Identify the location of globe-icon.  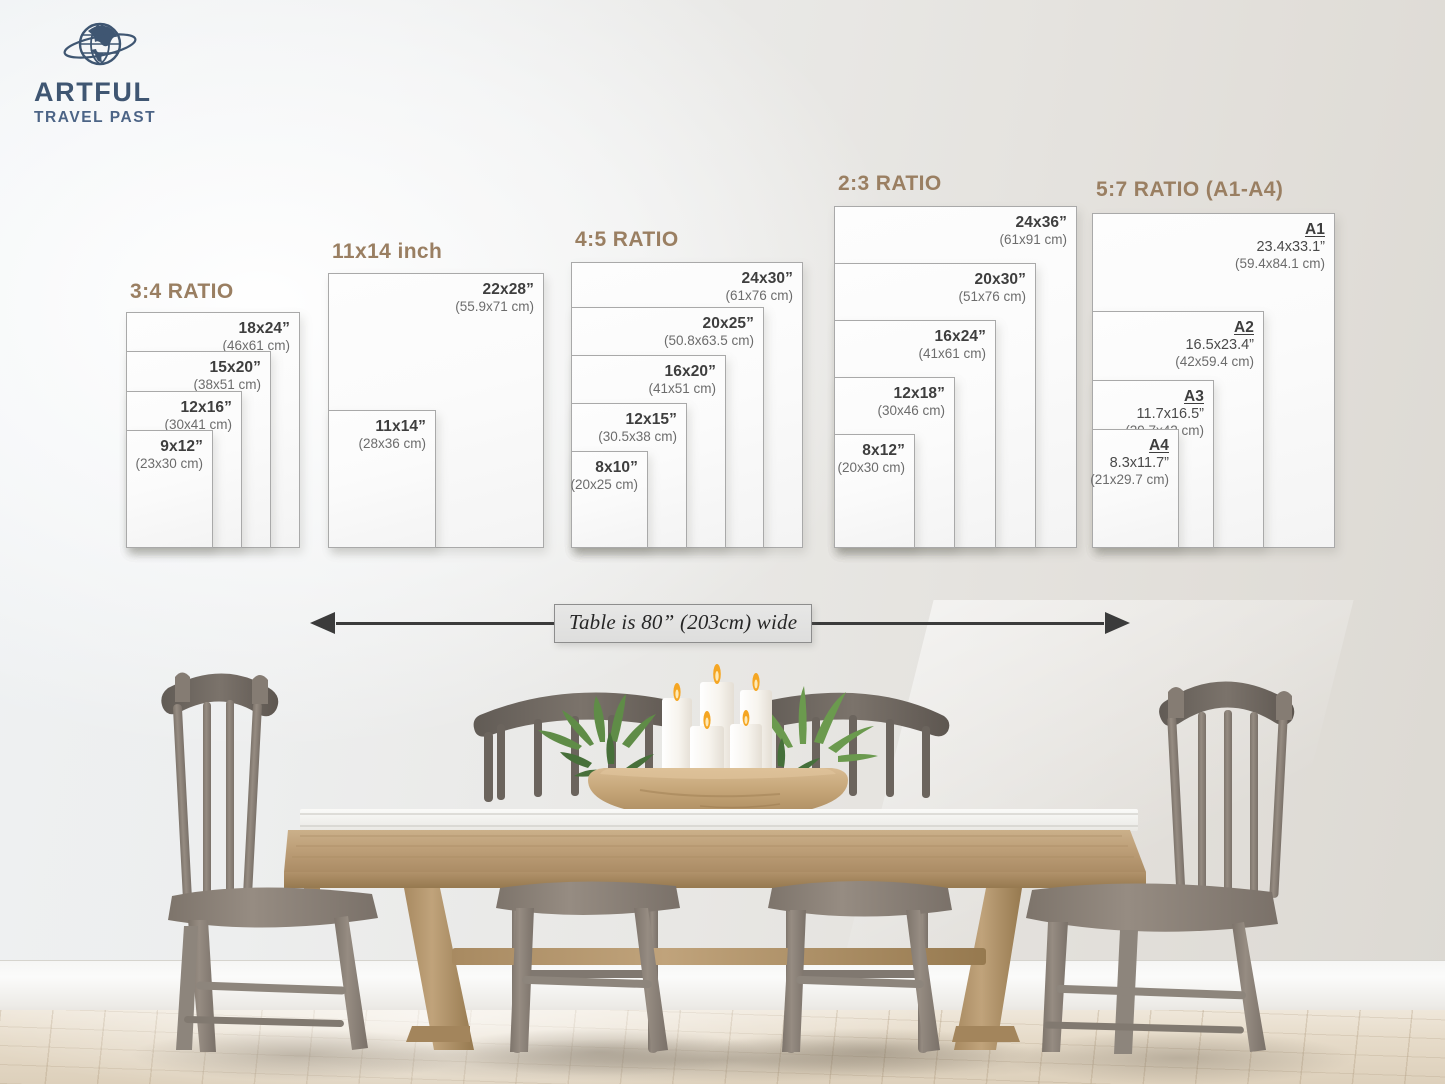
(100, 44).